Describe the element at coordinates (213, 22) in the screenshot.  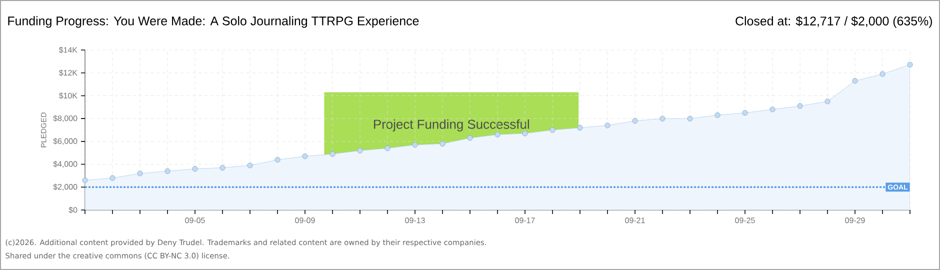
I see `chart-title: Funding Progress: You Were Made: A Solo Journaling TTRPG Experience` at that location.